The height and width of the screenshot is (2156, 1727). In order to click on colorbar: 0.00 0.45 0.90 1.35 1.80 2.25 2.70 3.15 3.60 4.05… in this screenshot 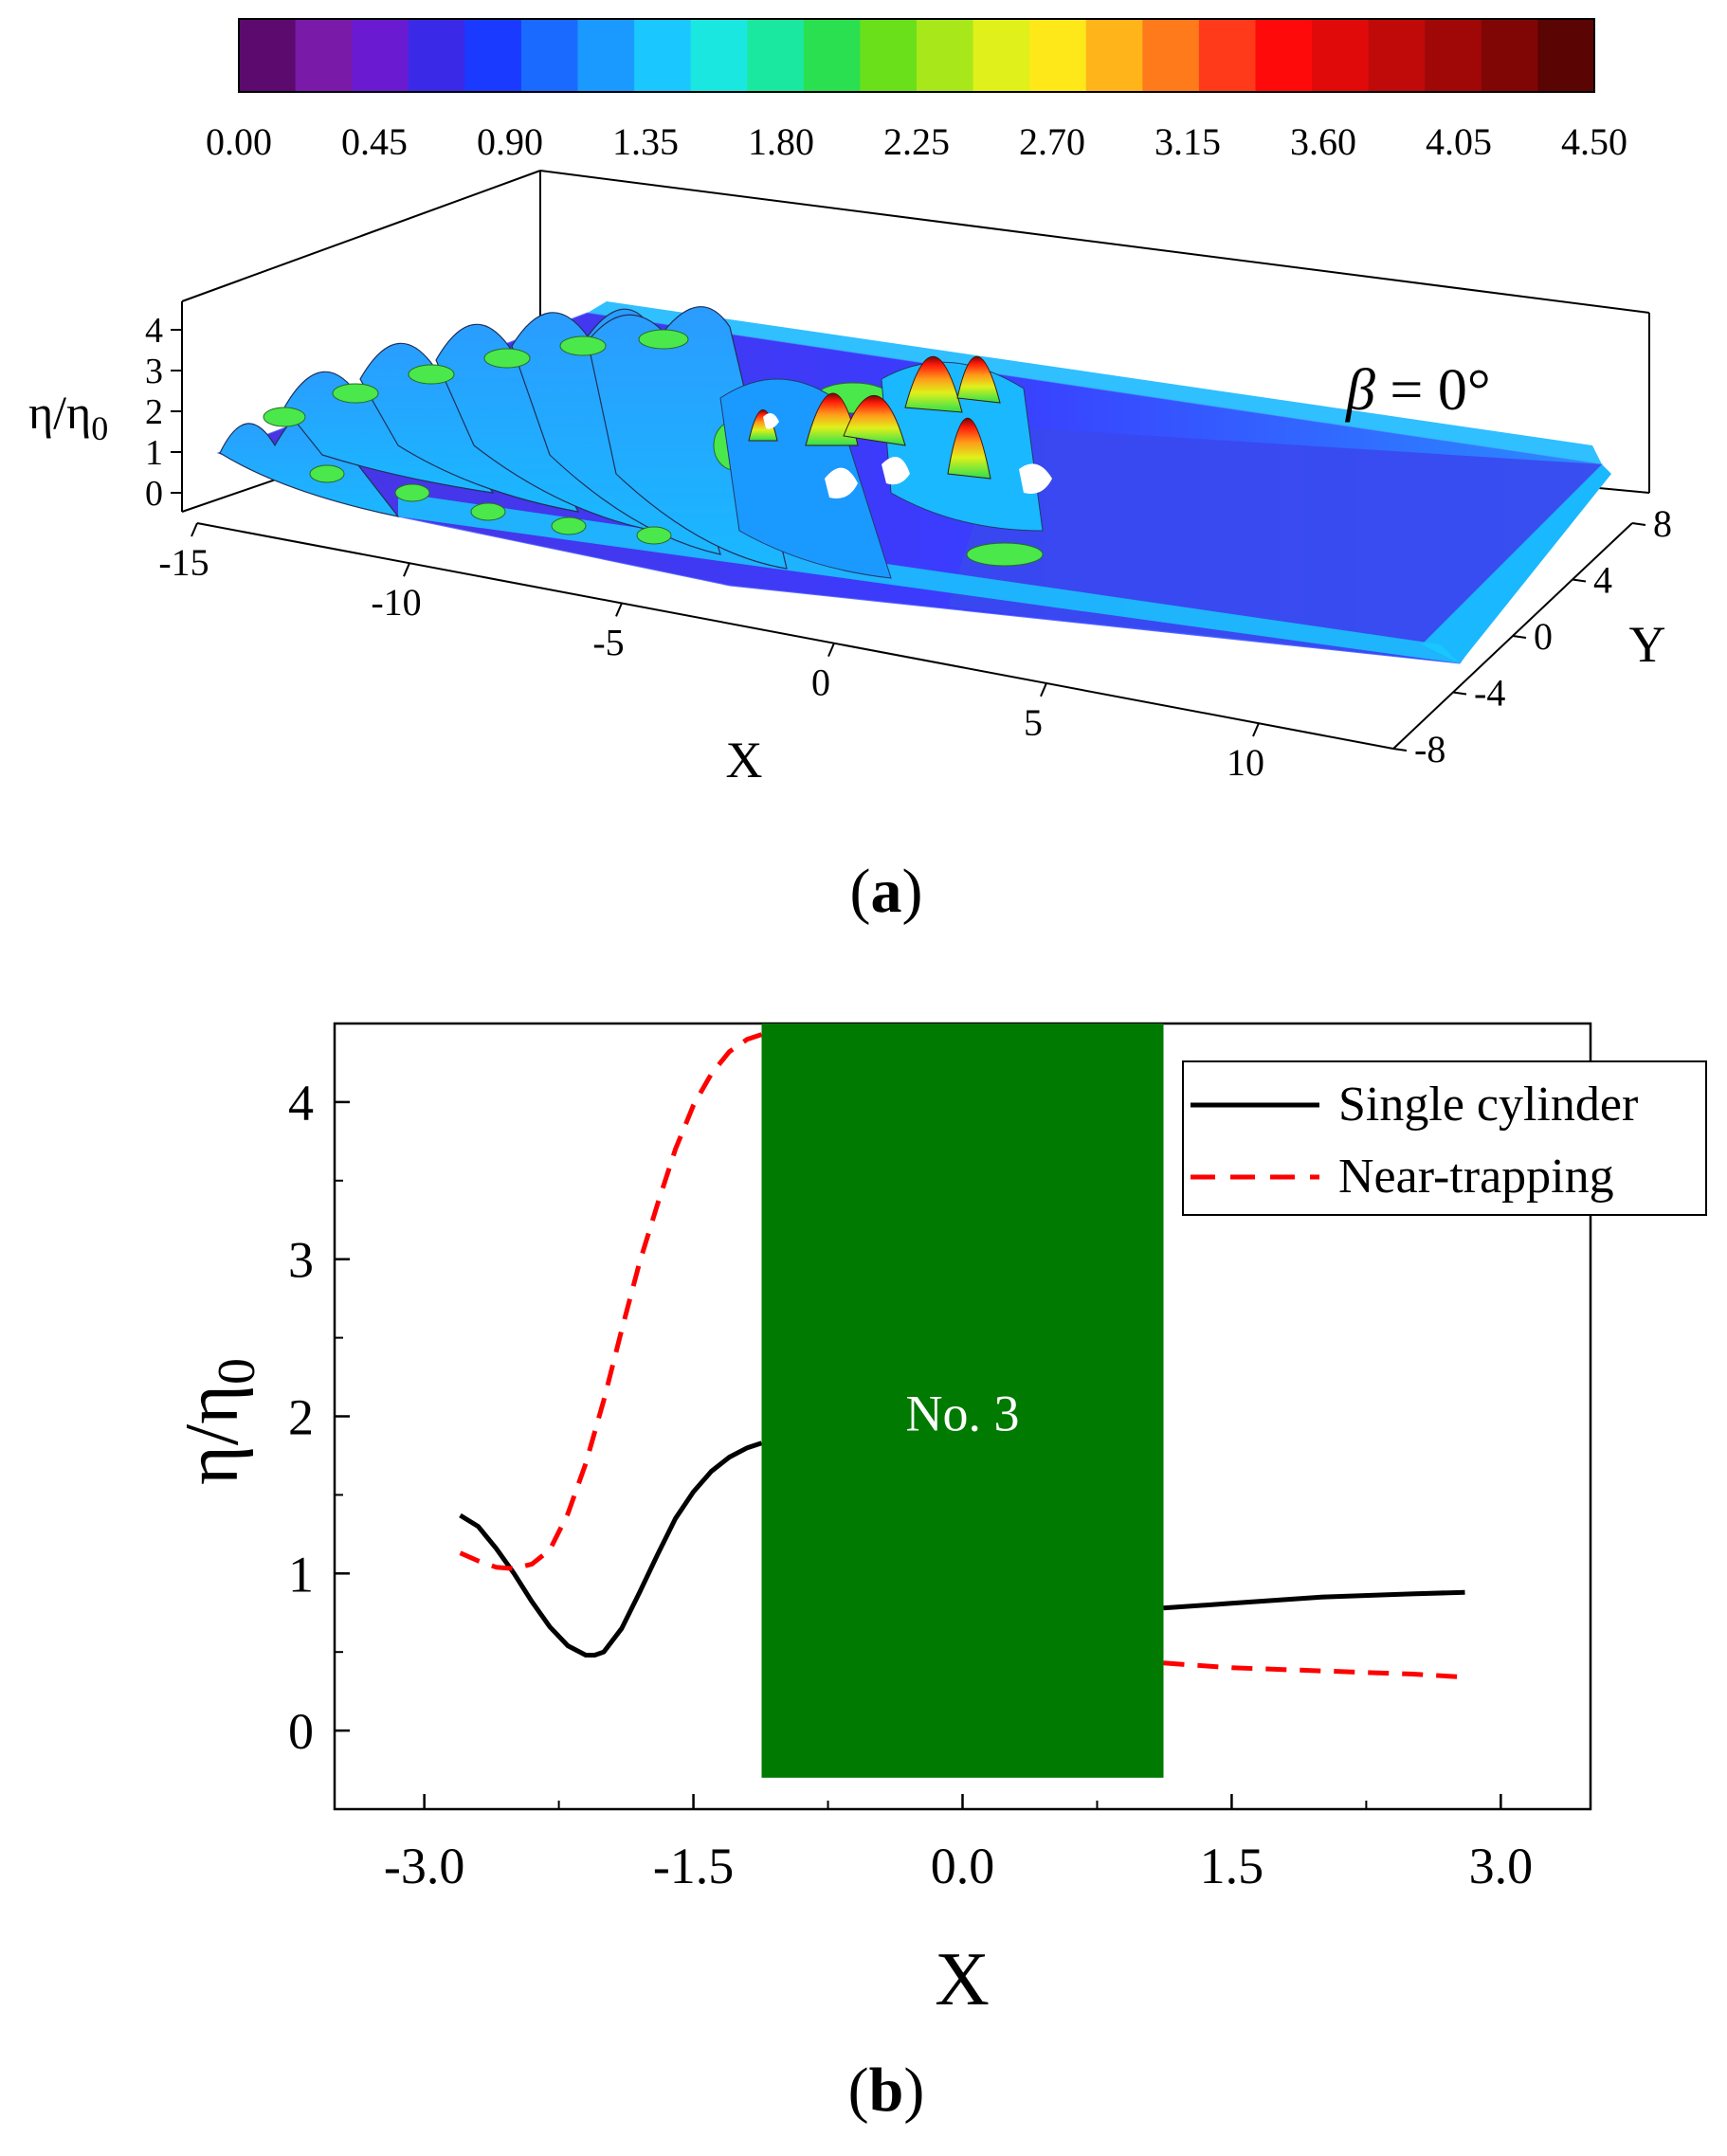, I will do `click(917, 90)`.